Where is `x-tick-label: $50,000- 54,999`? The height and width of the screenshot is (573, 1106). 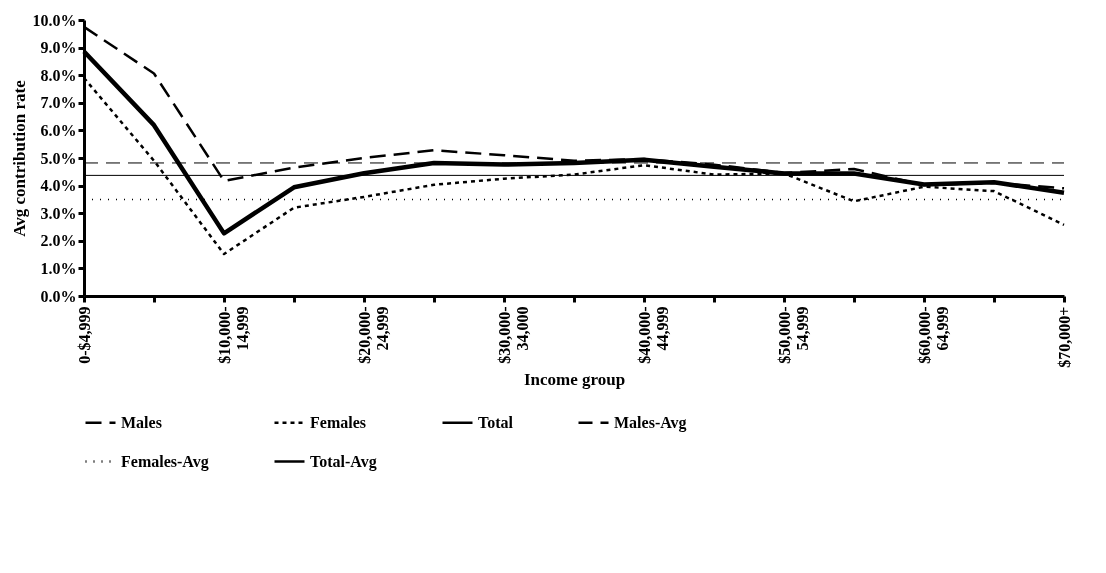 x-tick-label: $50,000- 54,999 is located at coordinates (793, 335).